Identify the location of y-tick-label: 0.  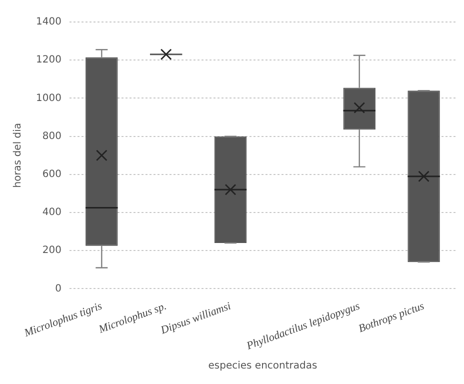
(58, 288).